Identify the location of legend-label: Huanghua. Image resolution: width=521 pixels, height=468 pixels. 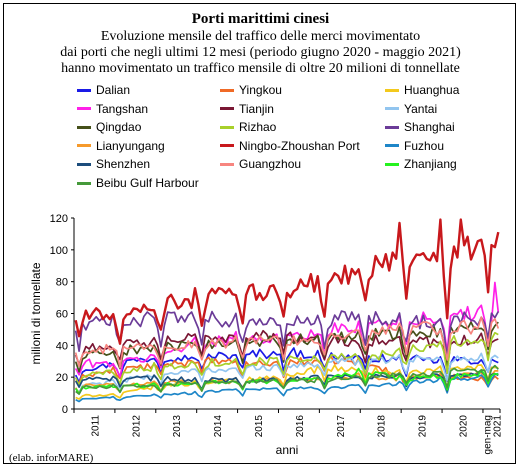
(432, 90).